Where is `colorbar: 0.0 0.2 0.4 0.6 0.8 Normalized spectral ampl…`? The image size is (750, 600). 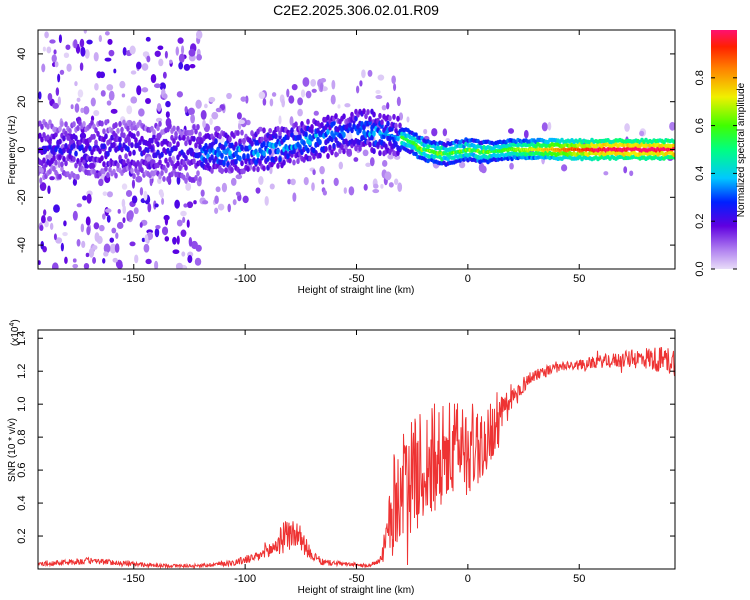 colorbar: 0.0 0.2 0.4 0.6 0.8 Normalized spectral ampl… is located at coordinates (720, 153).